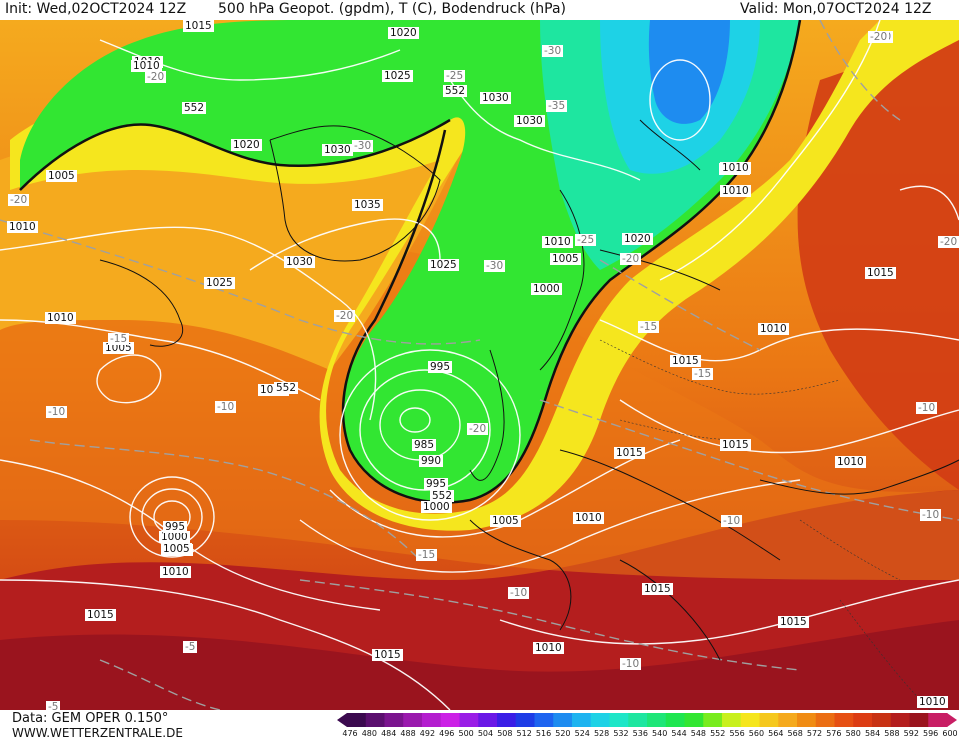 Image resolution: width=959 pixels, height=741 pixels. I want to click on legend-tick-label: 476, so click(350, 733).